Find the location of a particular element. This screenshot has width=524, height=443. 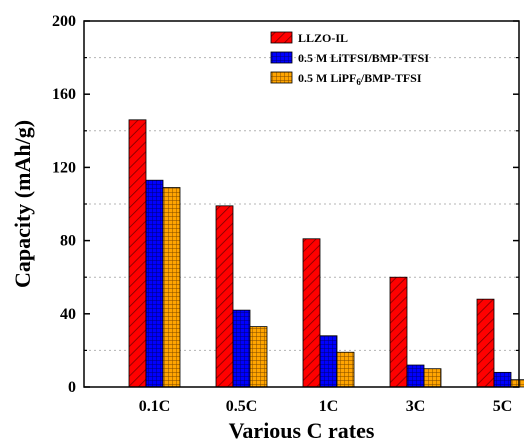

bar-0-5-m-litfsi-bmp-tfsi-0_5C is located at coordinates (241, 348).